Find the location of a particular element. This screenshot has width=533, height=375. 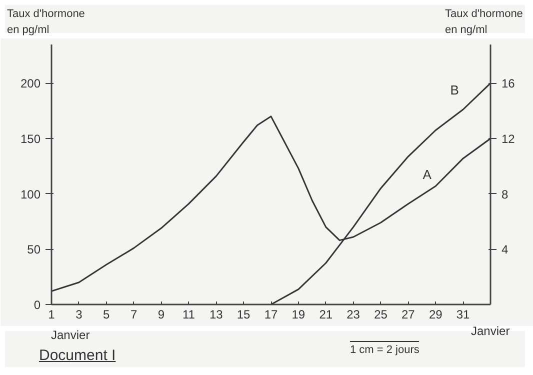

x-tick-label: 5 is located at coordinates (106, 315).